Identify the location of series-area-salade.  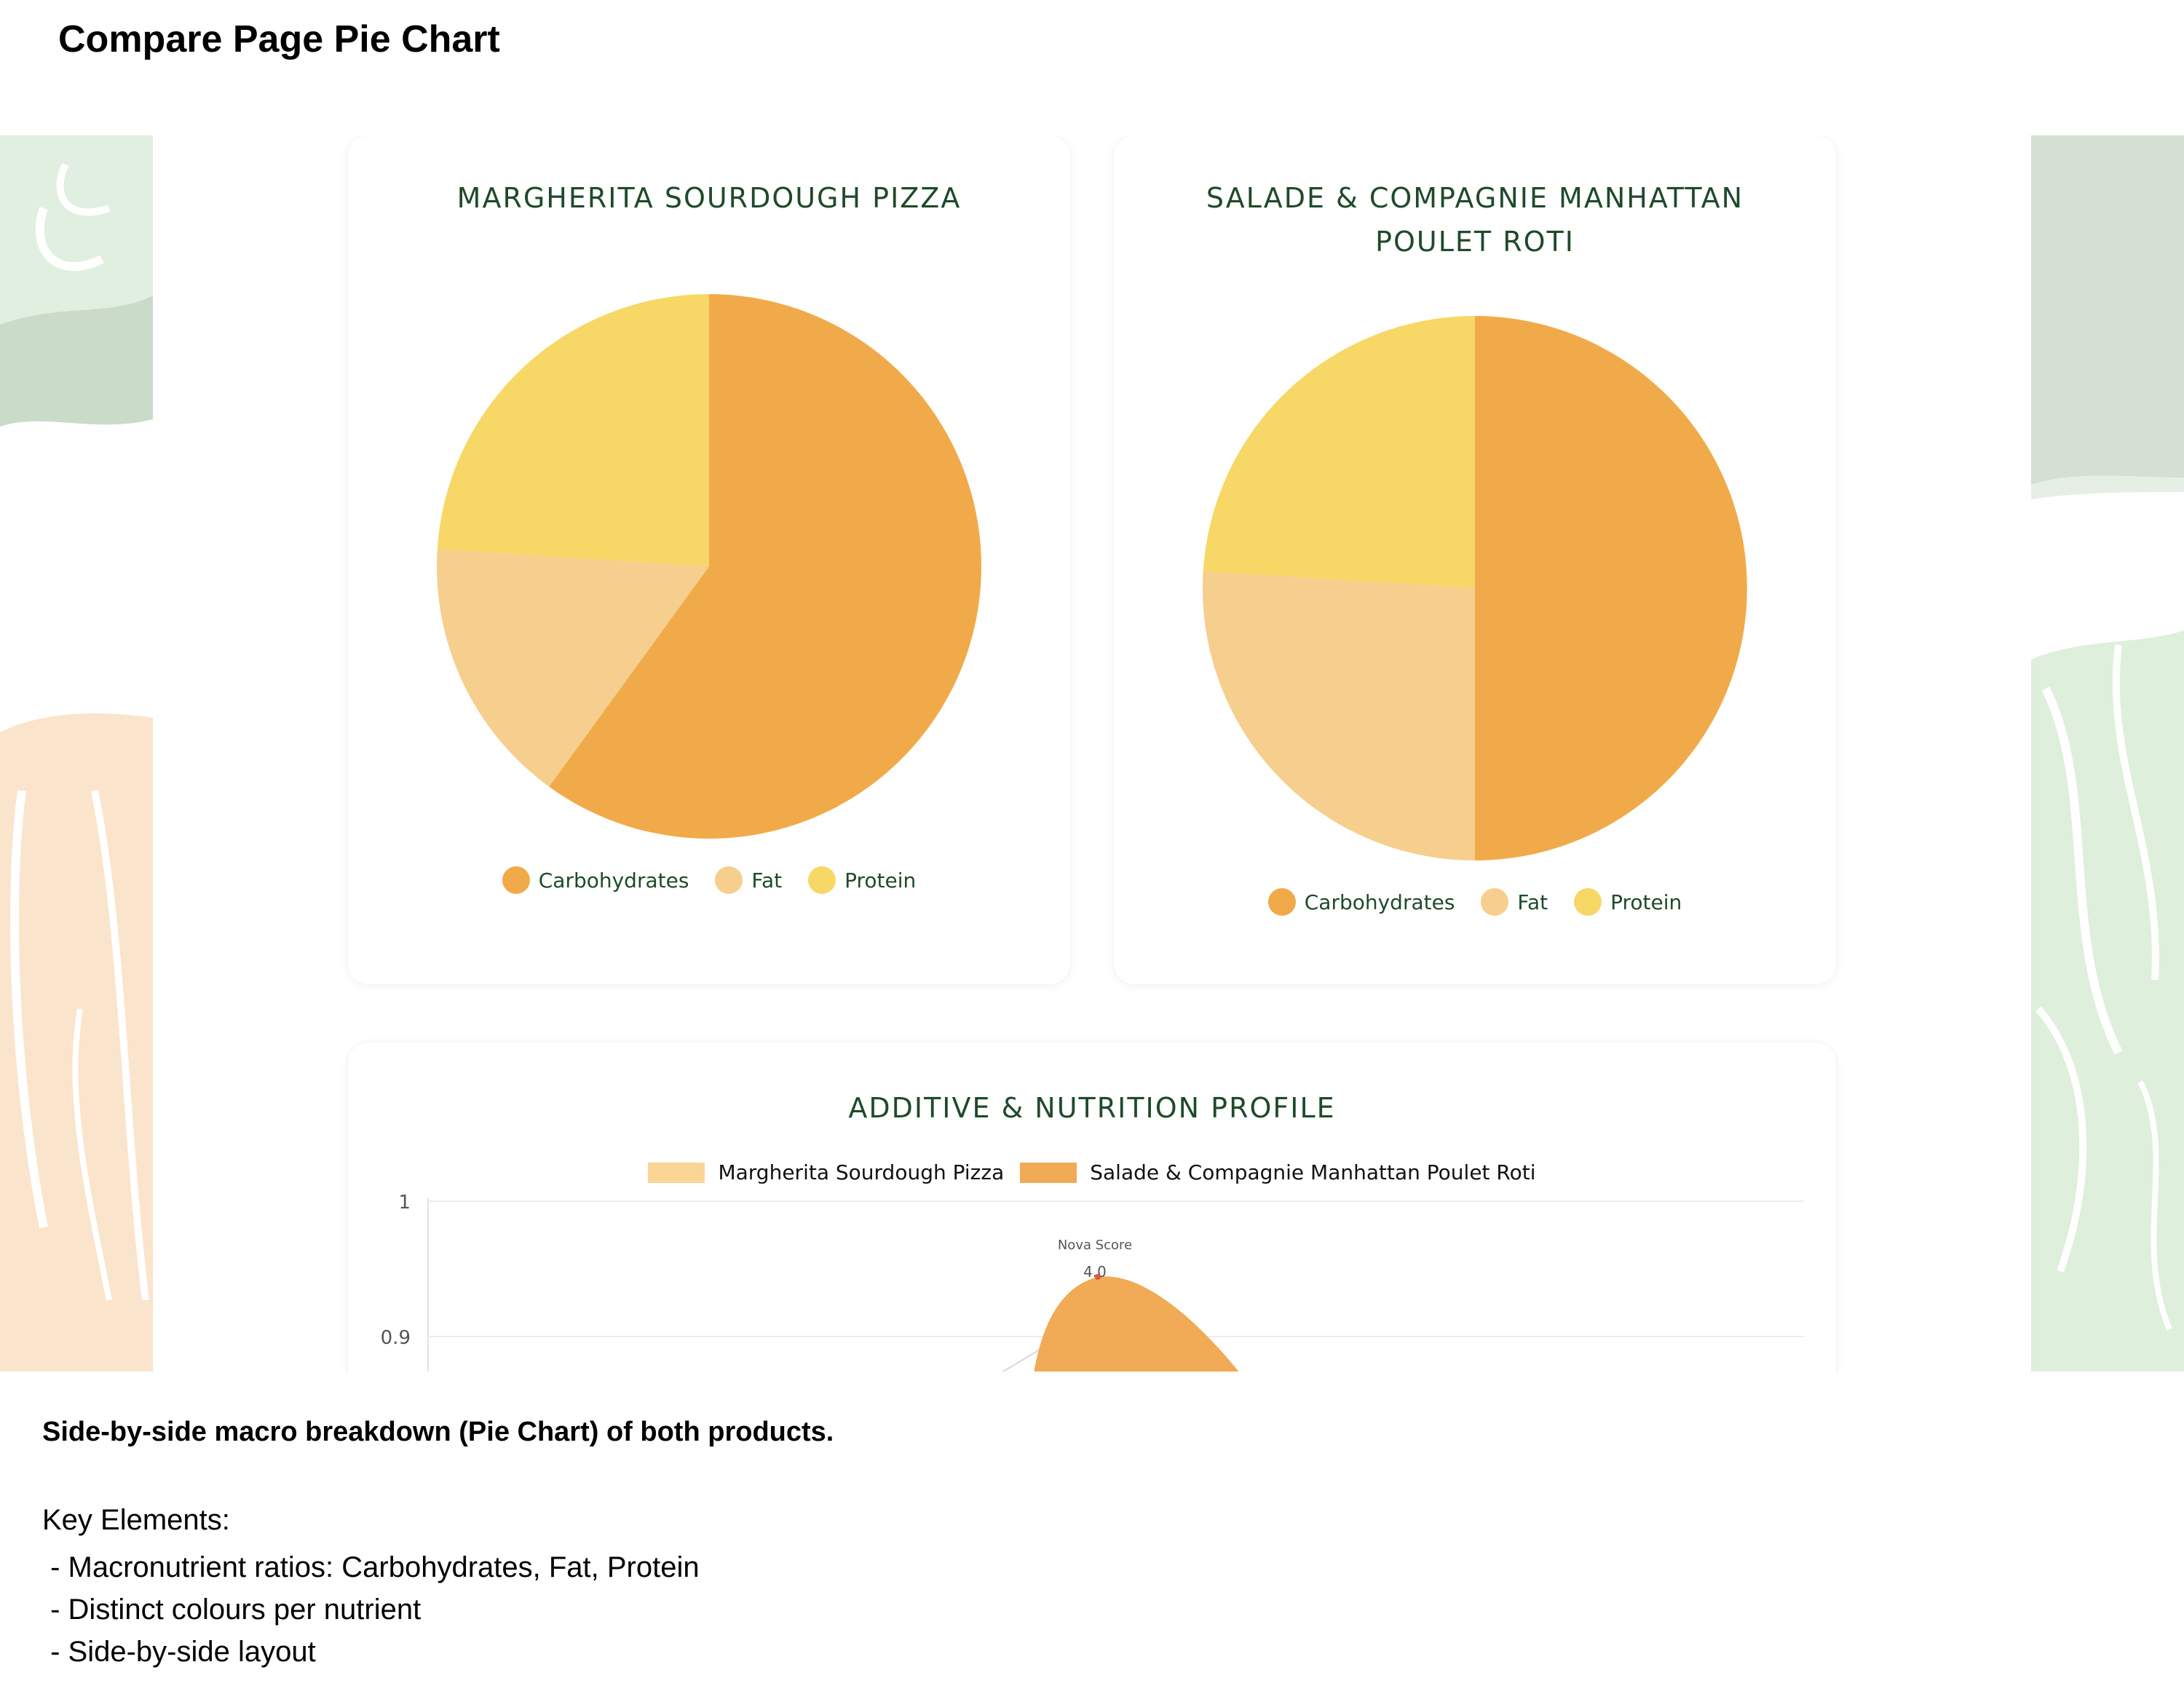
(1147, 1324).